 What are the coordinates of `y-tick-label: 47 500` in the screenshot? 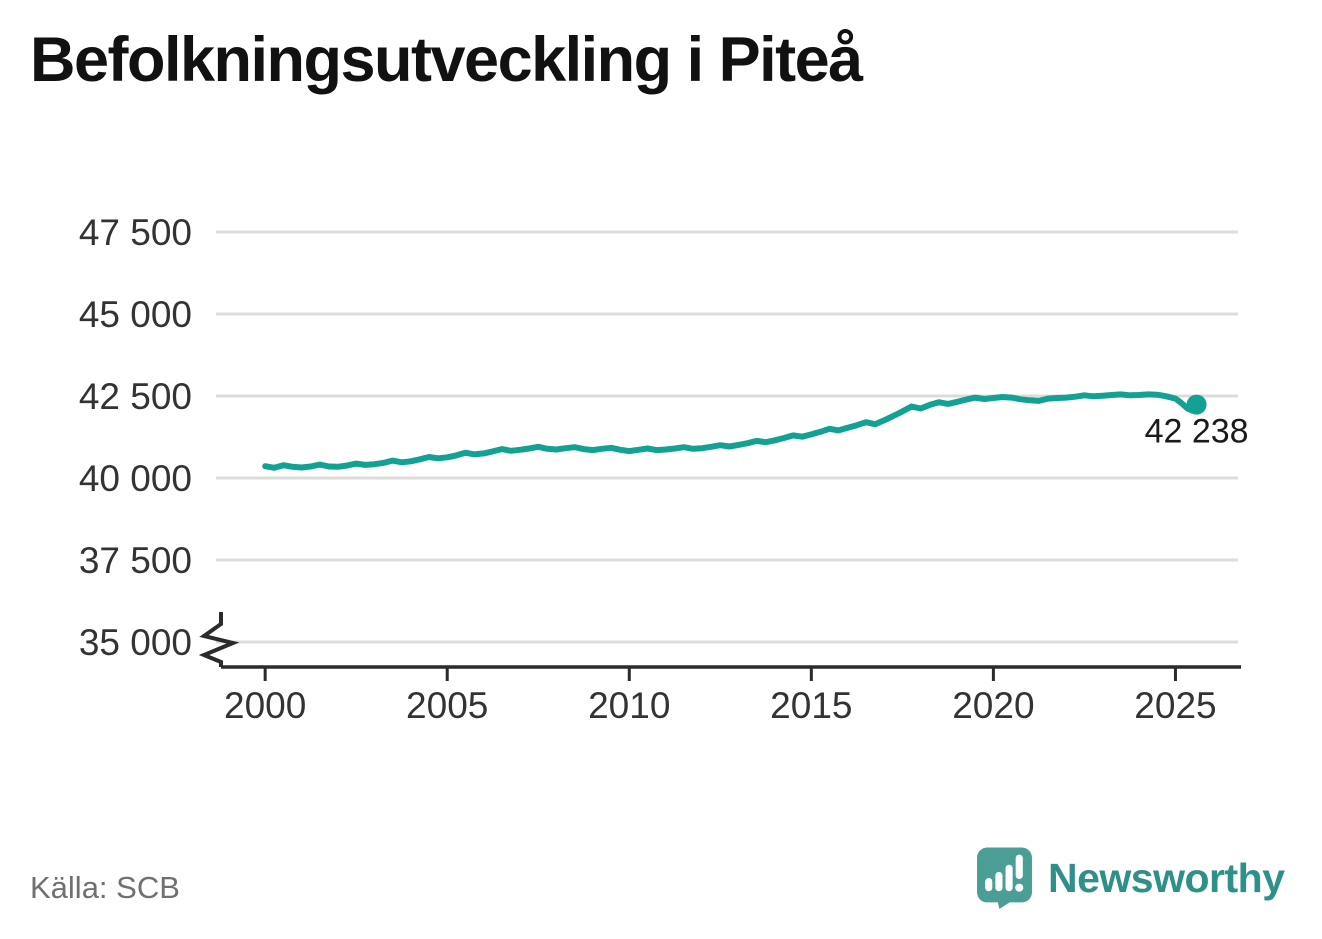 It's located at (135, 232).